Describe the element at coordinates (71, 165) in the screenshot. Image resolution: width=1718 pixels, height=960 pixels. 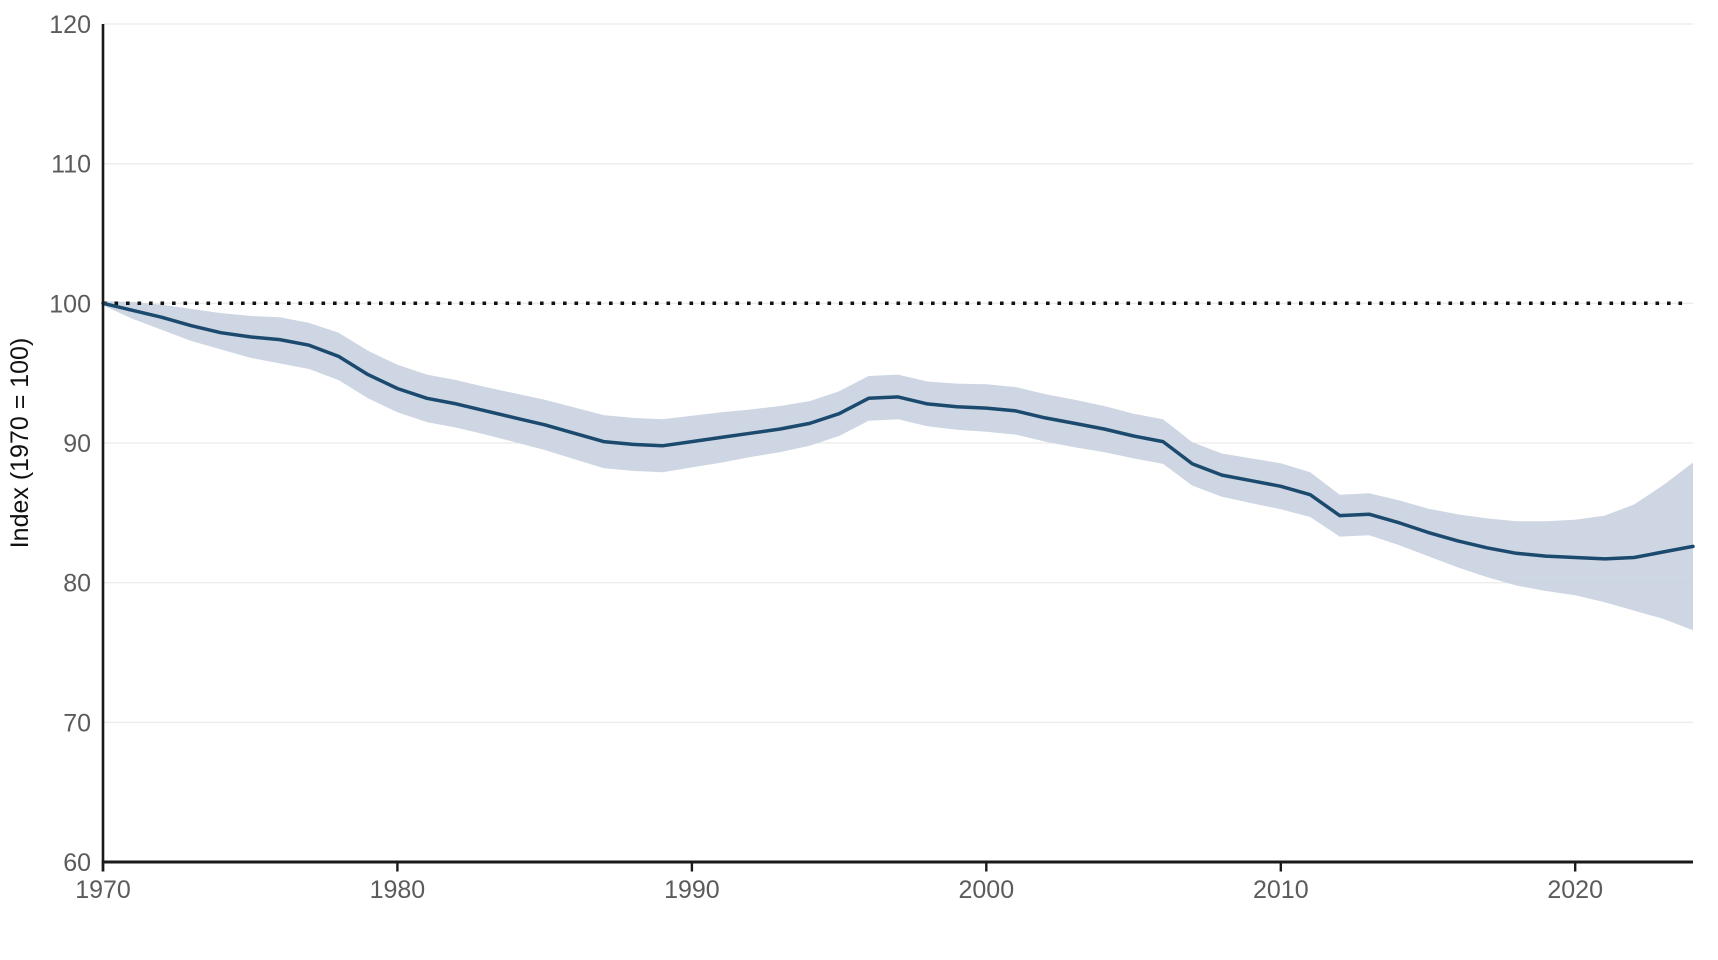
I see `y-tick-label-110: 110` at that location.